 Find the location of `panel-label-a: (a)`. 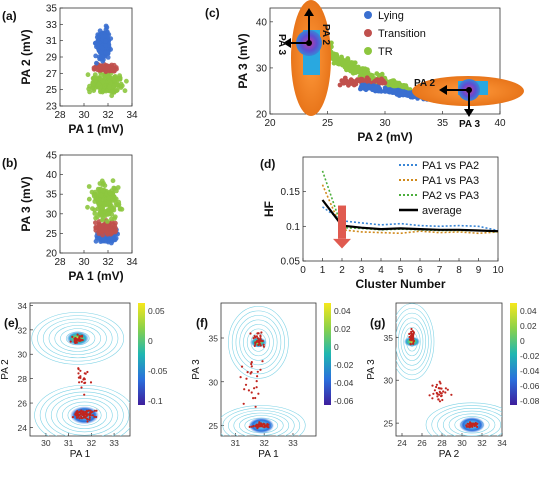

panel-label-a: (a) is located at coordinates (9, 16).